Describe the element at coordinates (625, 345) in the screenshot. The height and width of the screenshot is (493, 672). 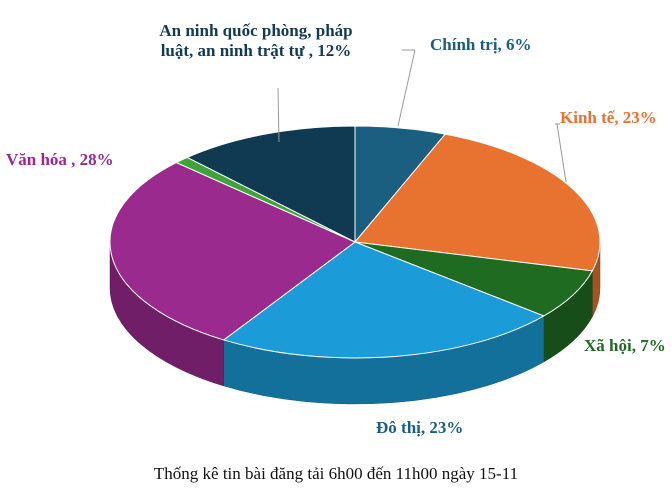
I see `label-xa-hoi: Xã hội, 7%` at that location.